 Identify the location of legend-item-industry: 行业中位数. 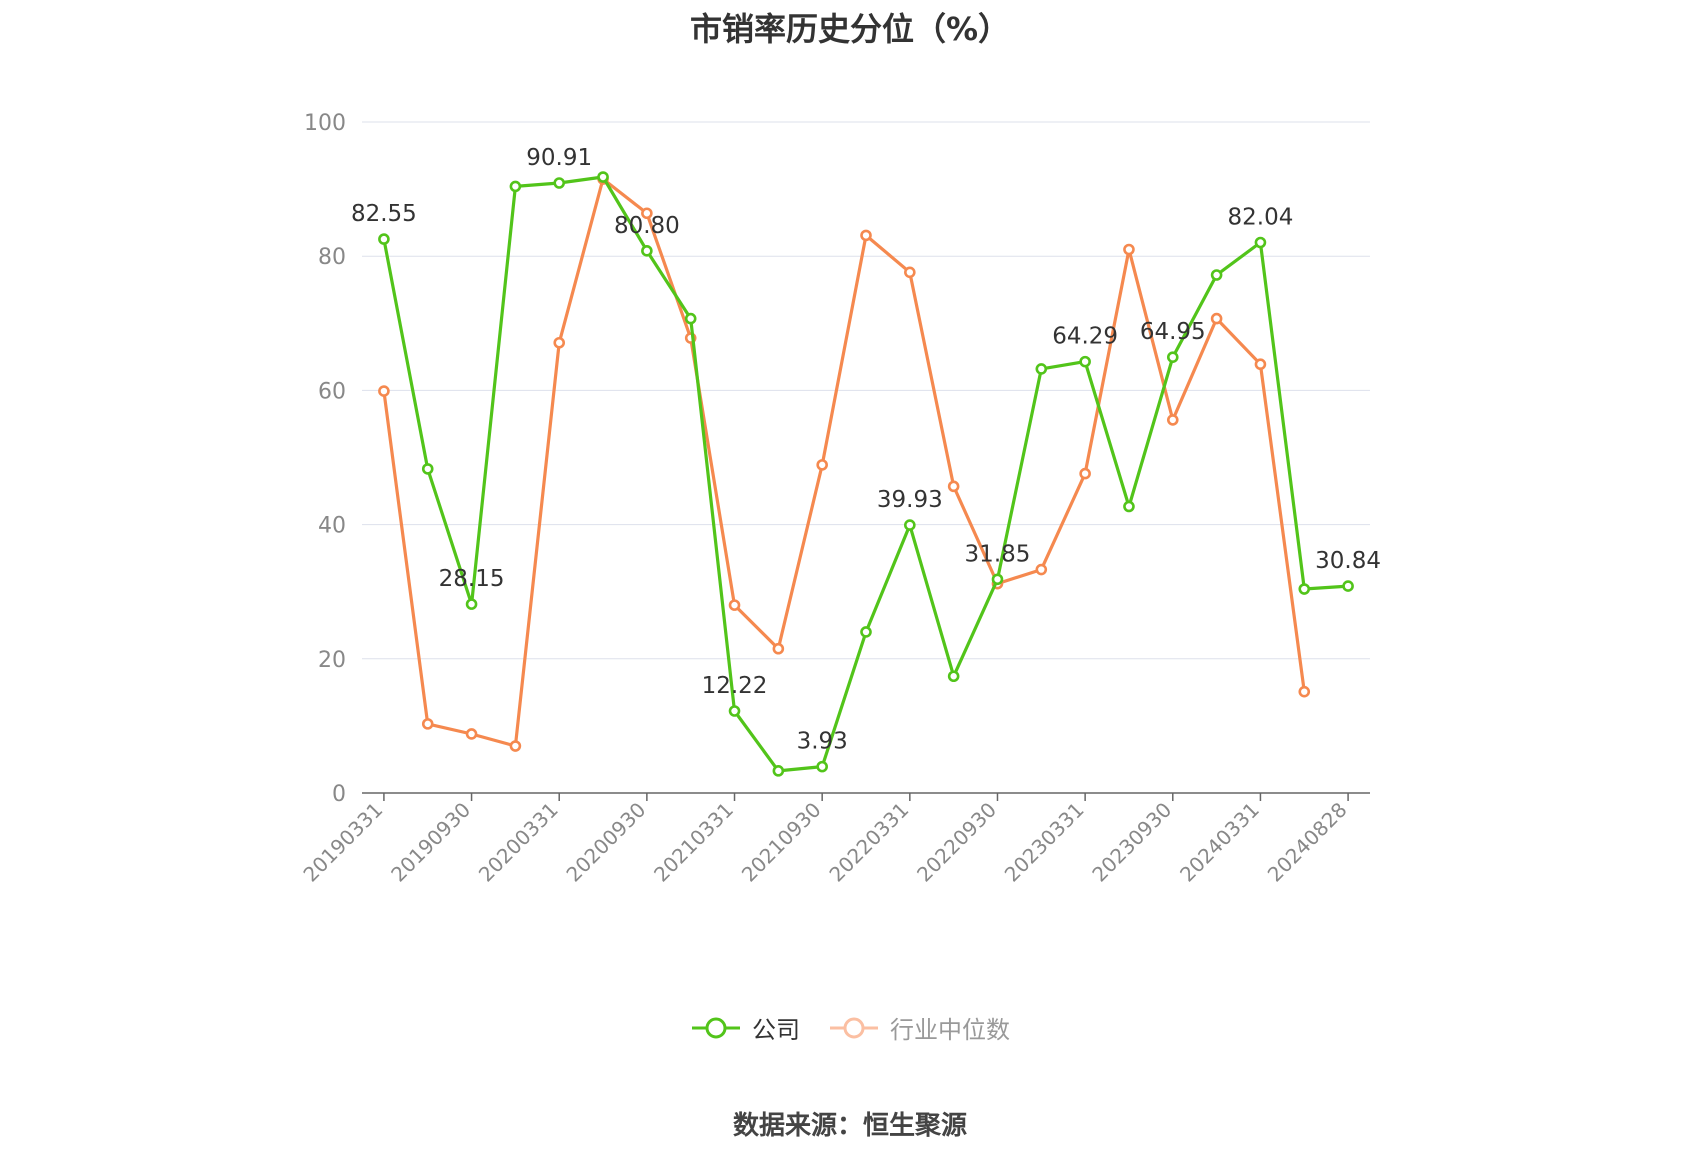
(919, 1027).